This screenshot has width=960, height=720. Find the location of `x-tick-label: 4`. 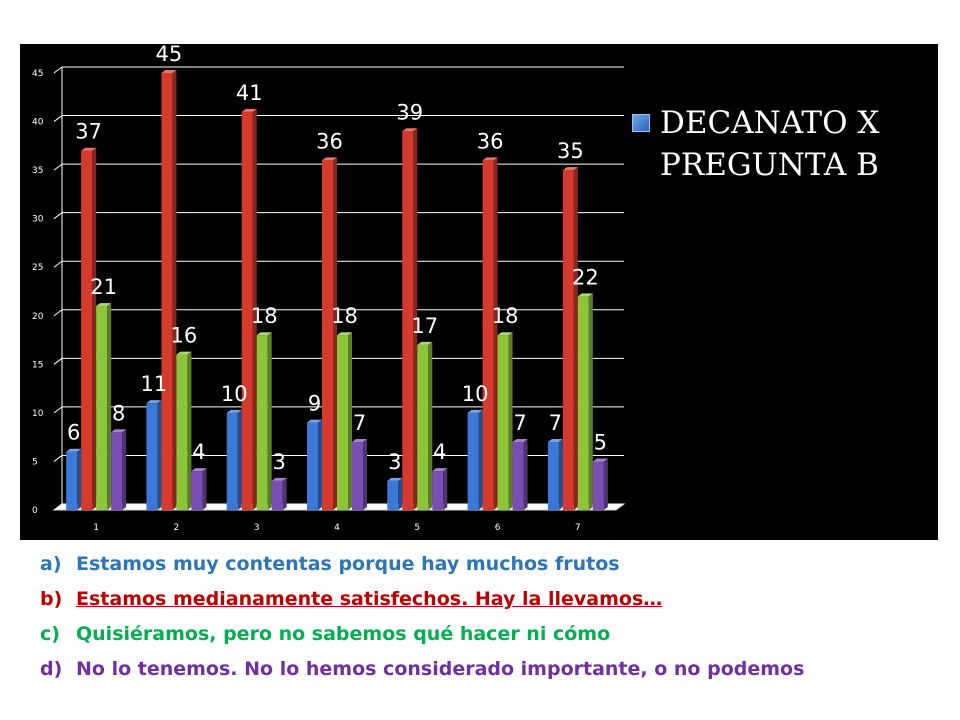

x-tick-label: 4 is located at coordinates (337, 528).